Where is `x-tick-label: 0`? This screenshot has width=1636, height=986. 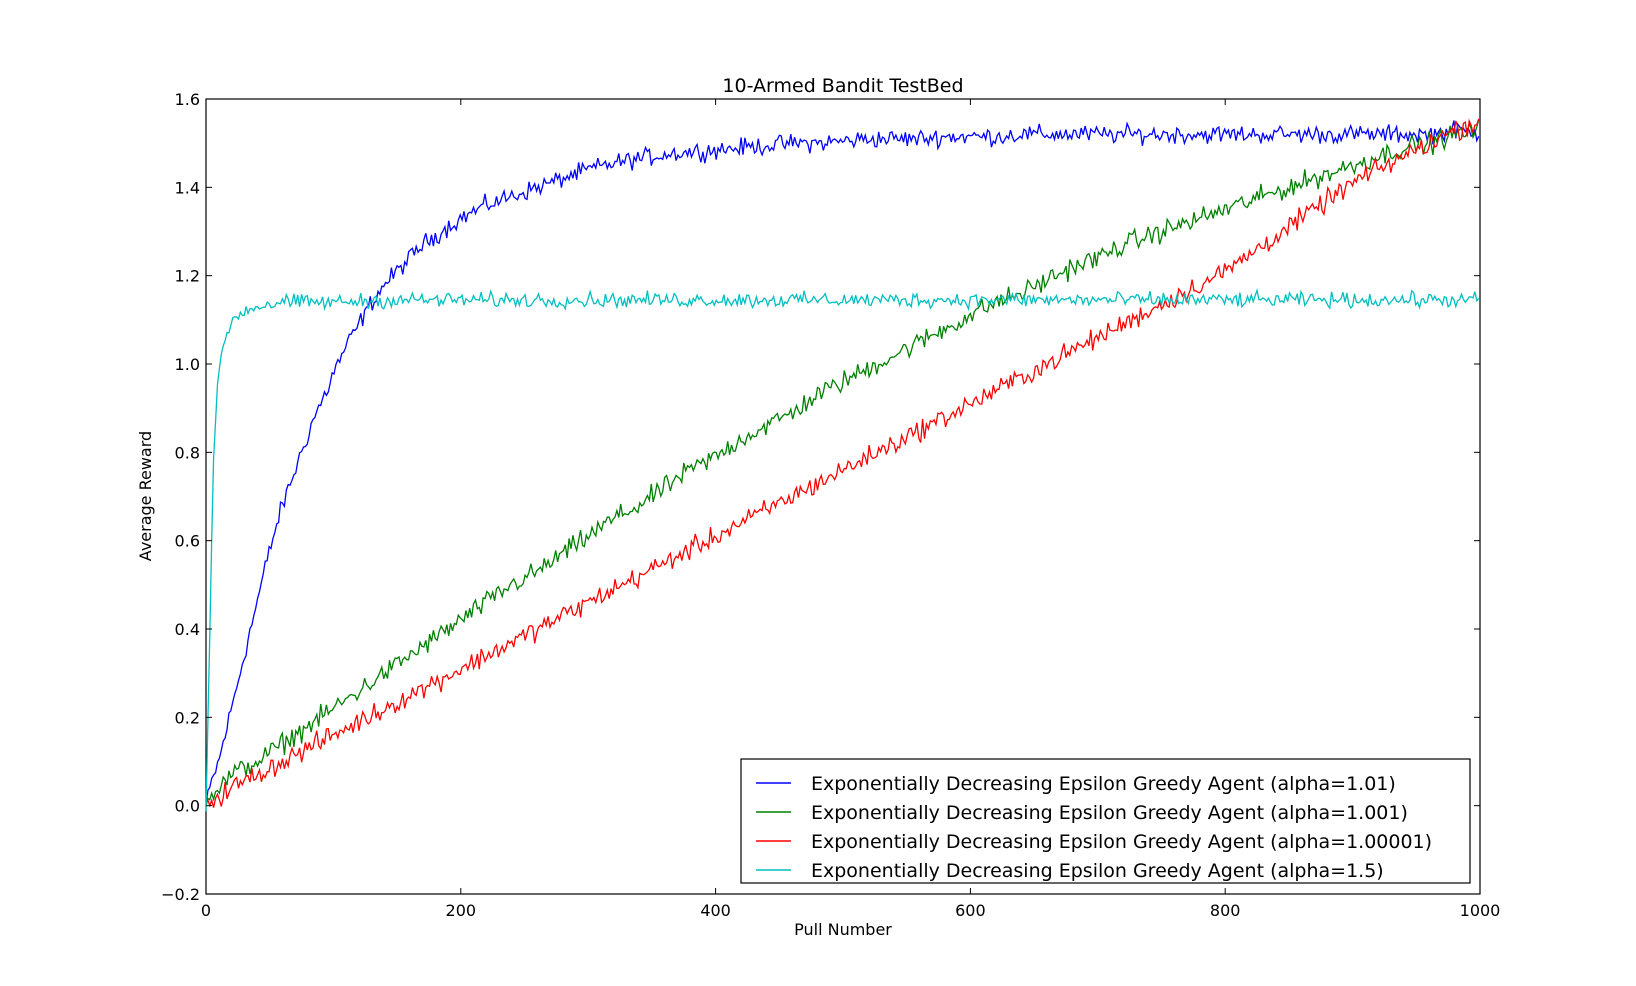
x-tick-label: 0 is located at coordinates (206, 910).